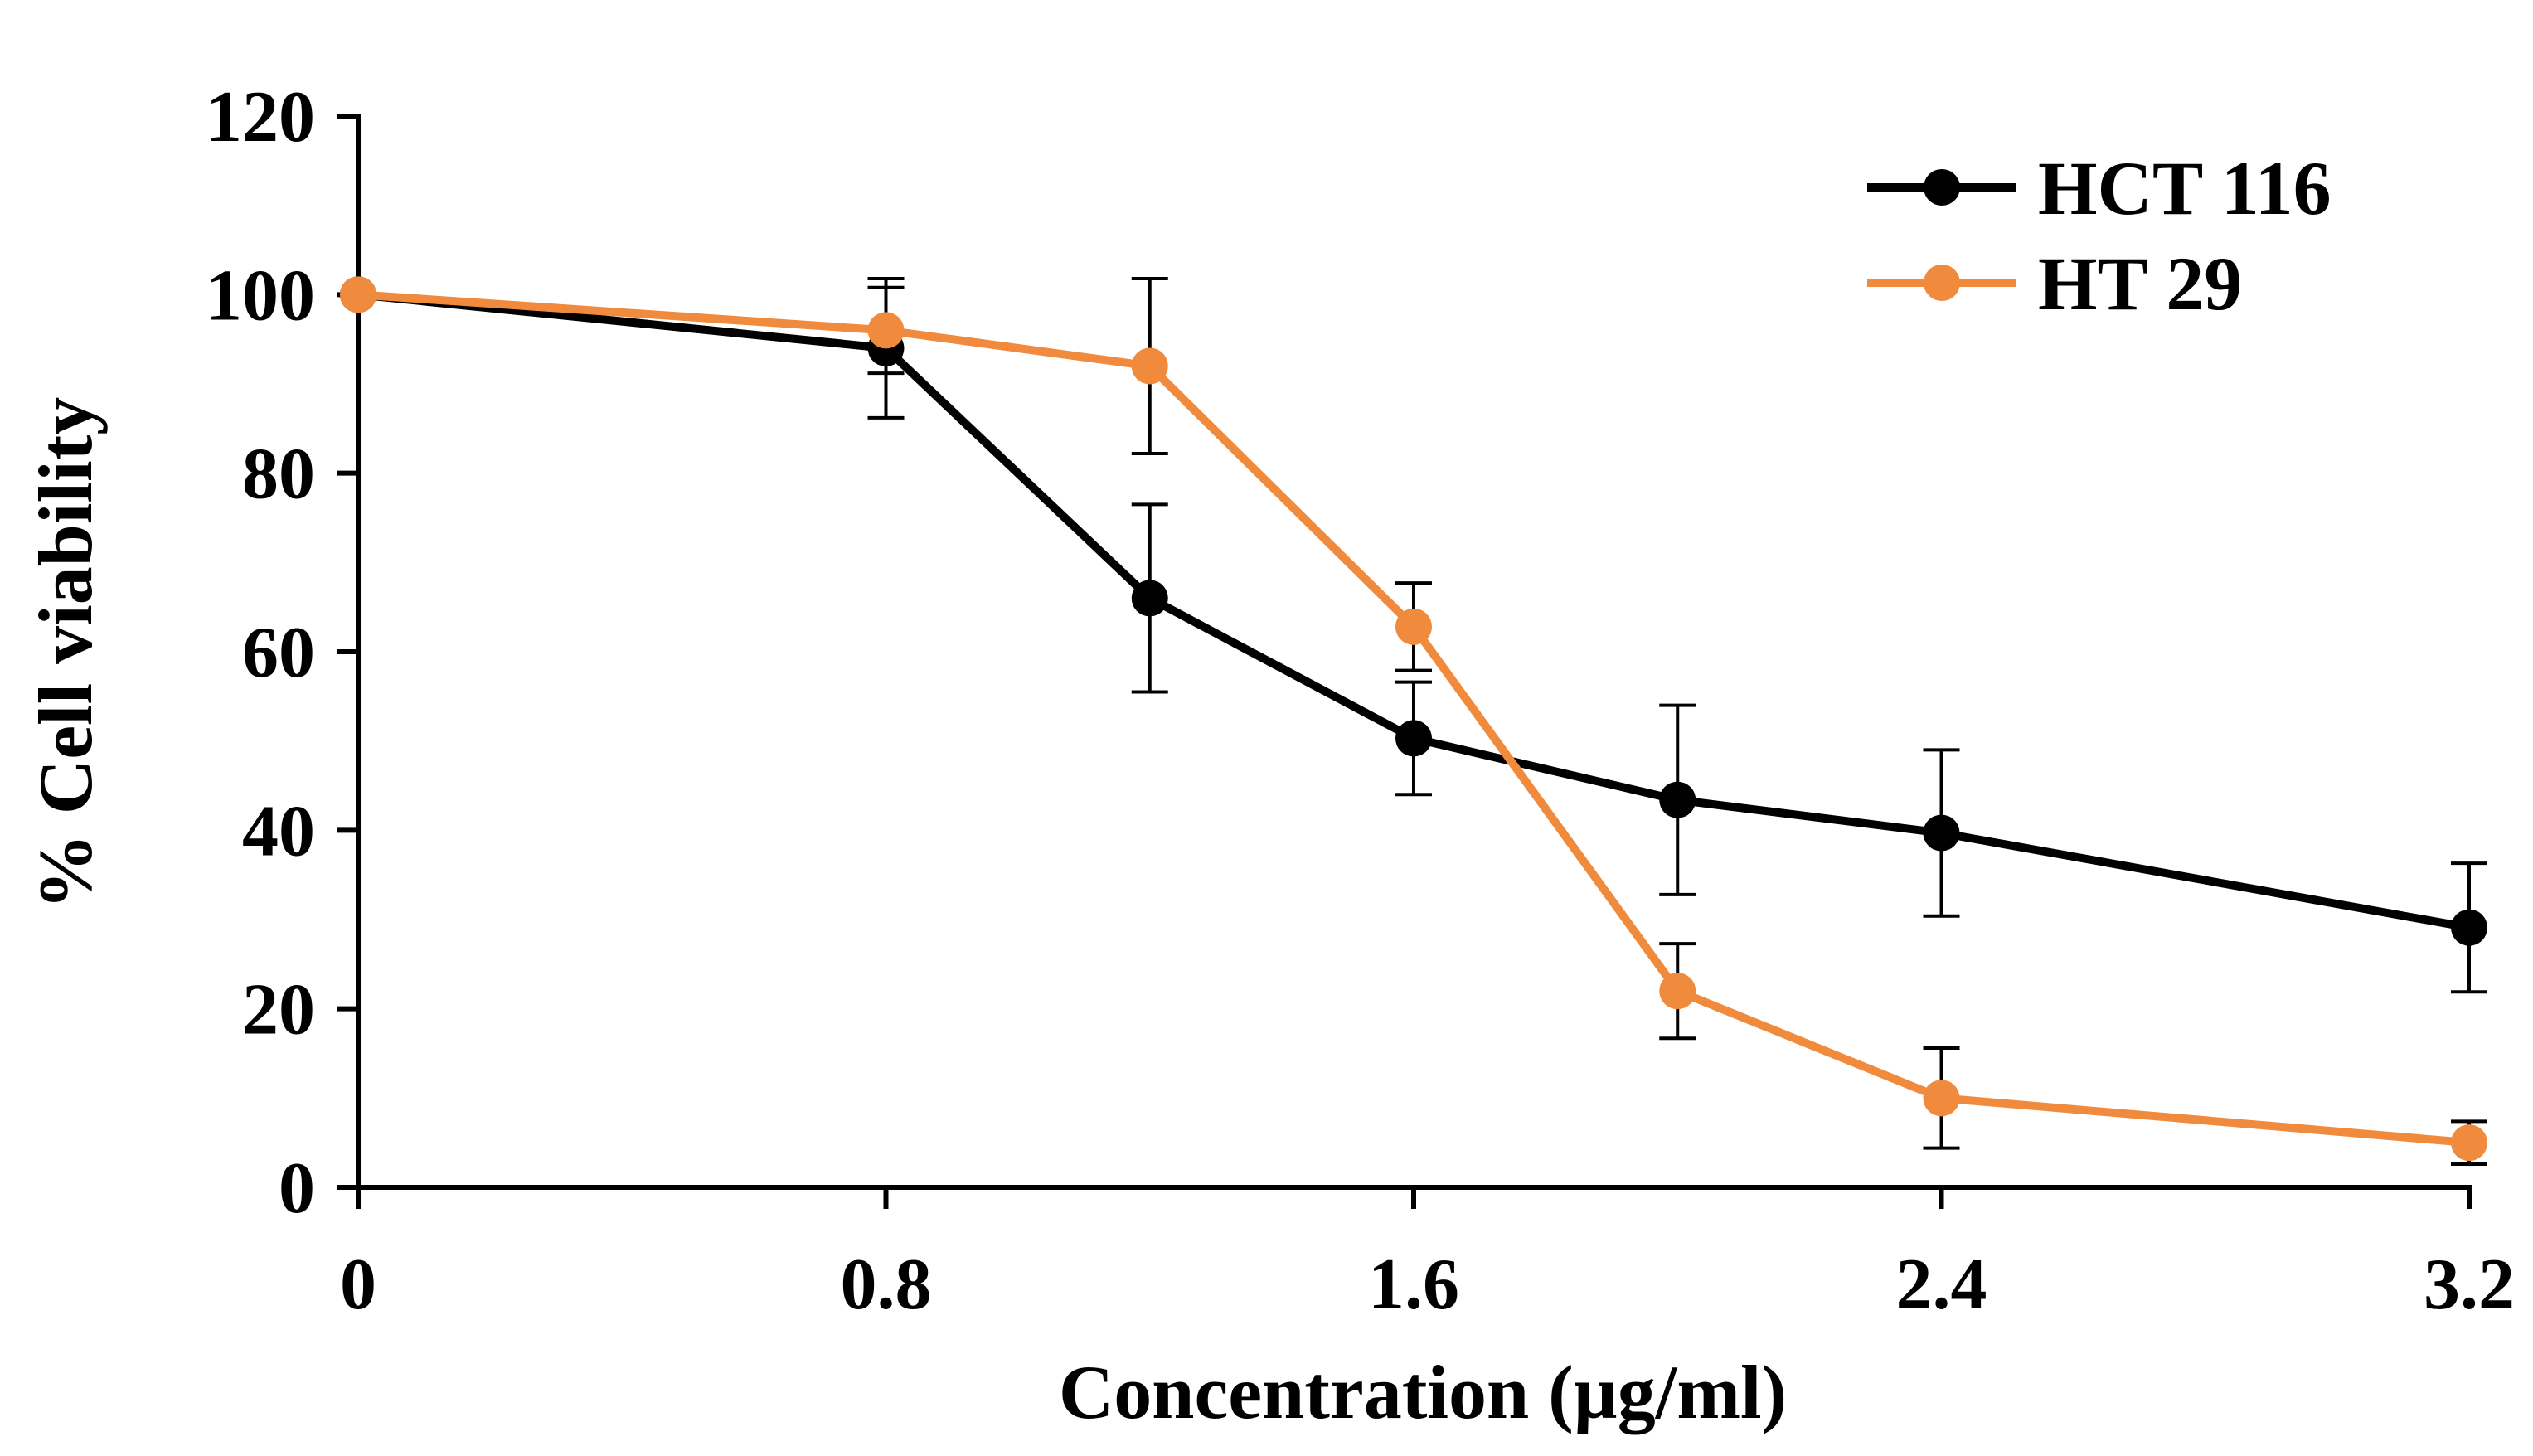 This screenshot has width=2533, height=1456. Describe the element at coordinates (278, 1010) in the screenshot. I see `y-tick-label: 20` at that location.